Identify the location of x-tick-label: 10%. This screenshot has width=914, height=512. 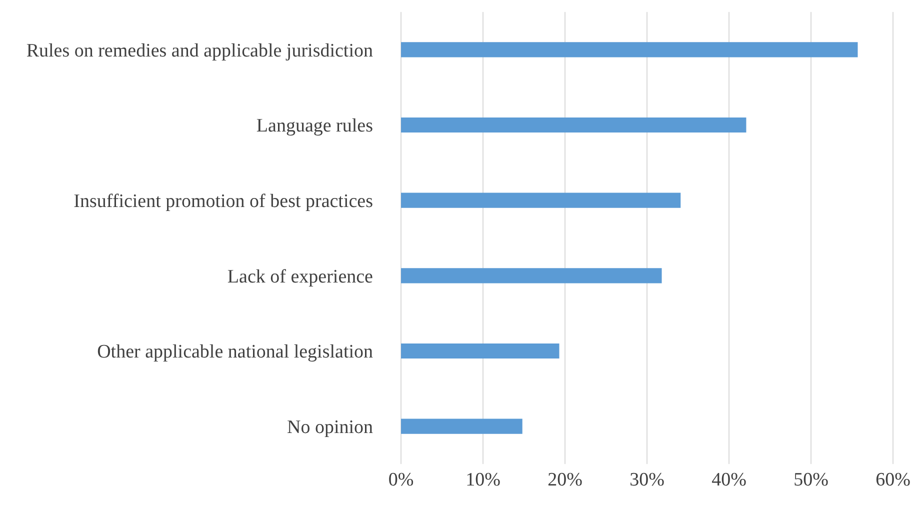
(483, 479).